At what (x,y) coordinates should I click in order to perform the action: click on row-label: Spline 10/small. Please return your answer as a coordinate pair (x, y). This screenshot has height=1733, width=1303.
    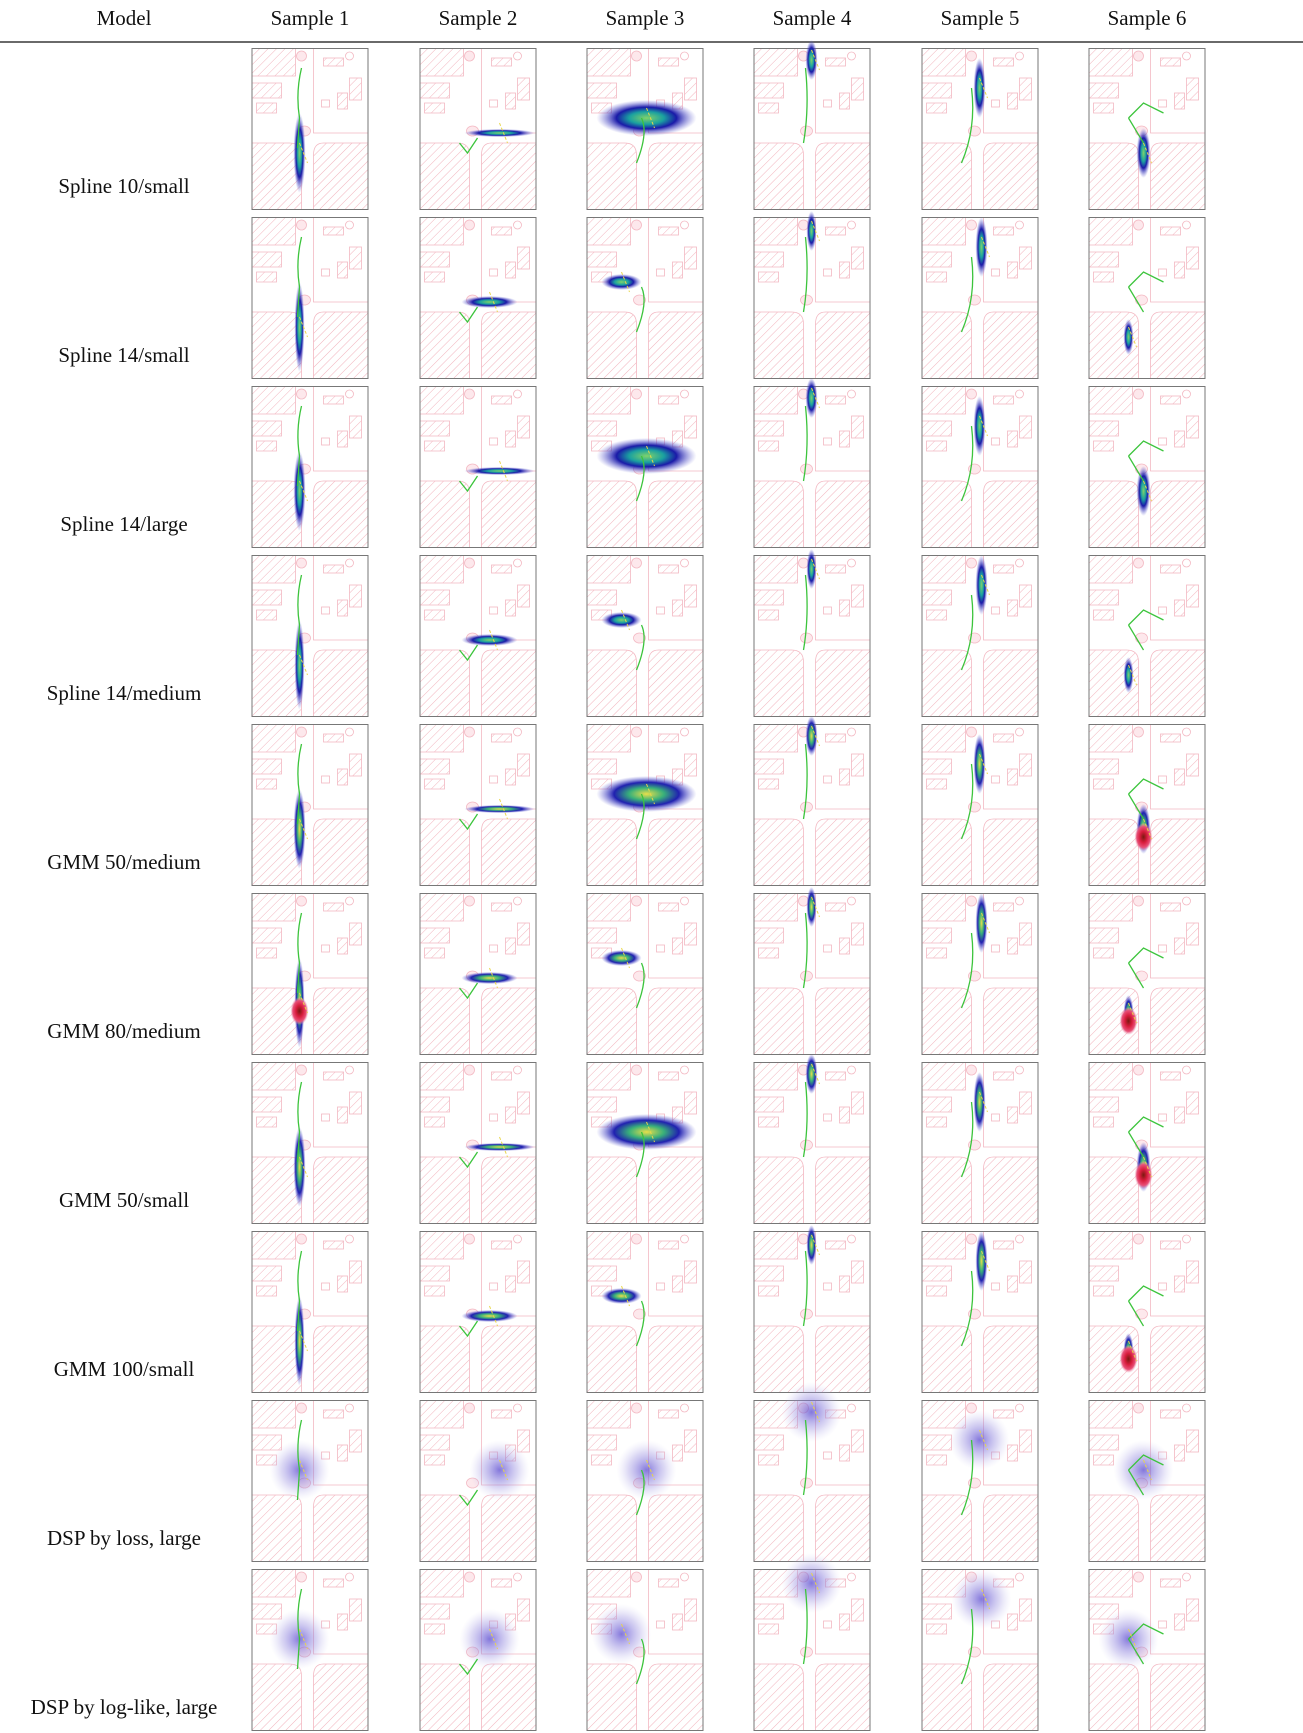
    Looking at the image, I should click on (123, 186).